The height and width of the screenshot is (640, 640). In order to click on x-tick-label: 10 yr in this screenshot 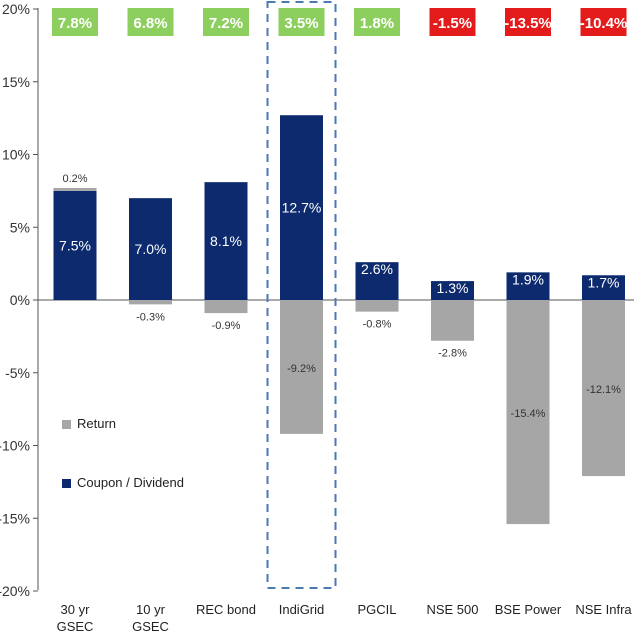, I will do `click(151, 609)`.